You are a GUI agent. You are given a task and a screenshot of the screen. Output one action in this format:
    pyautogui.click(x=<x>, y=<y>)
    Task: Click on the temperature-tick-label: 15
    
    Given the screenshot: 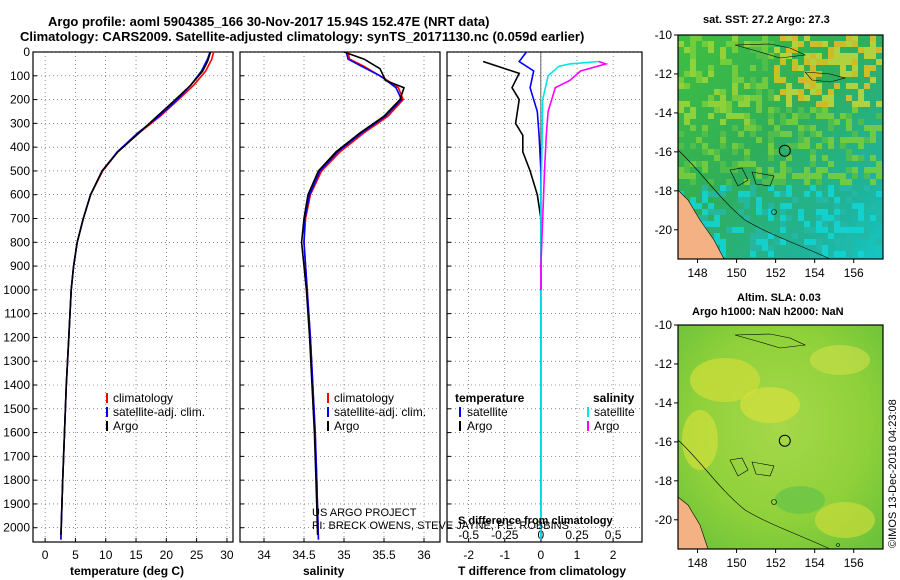 What is the action you would take?
    pyautogui.click(x=136, y=555)
    